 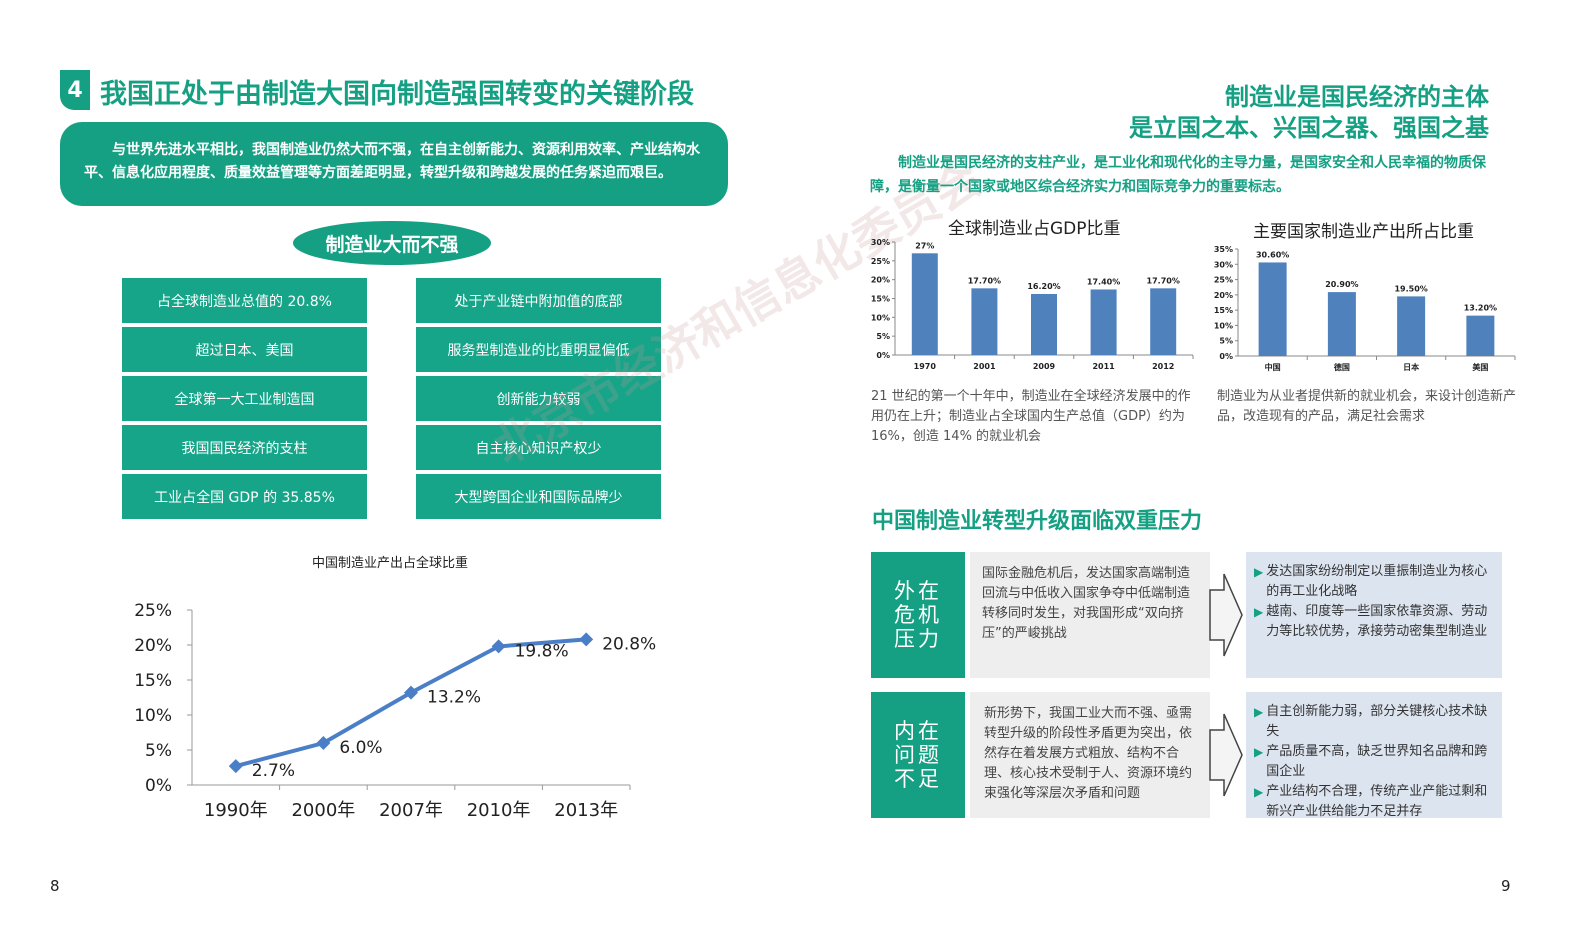 I want to click on section-number-badge: 4, so click(x=75, y=90).